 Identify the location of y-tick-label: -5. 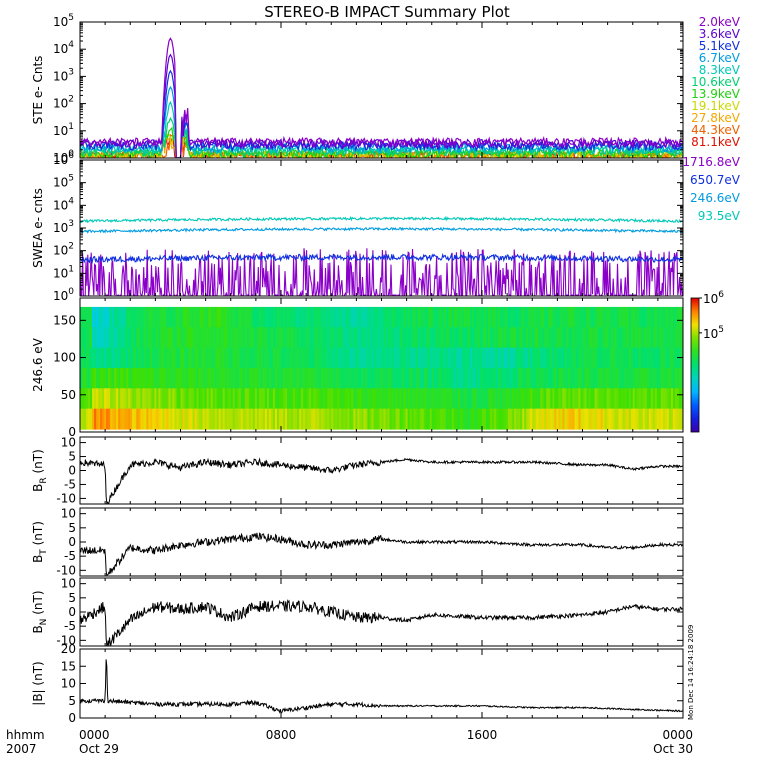
(70, 626).